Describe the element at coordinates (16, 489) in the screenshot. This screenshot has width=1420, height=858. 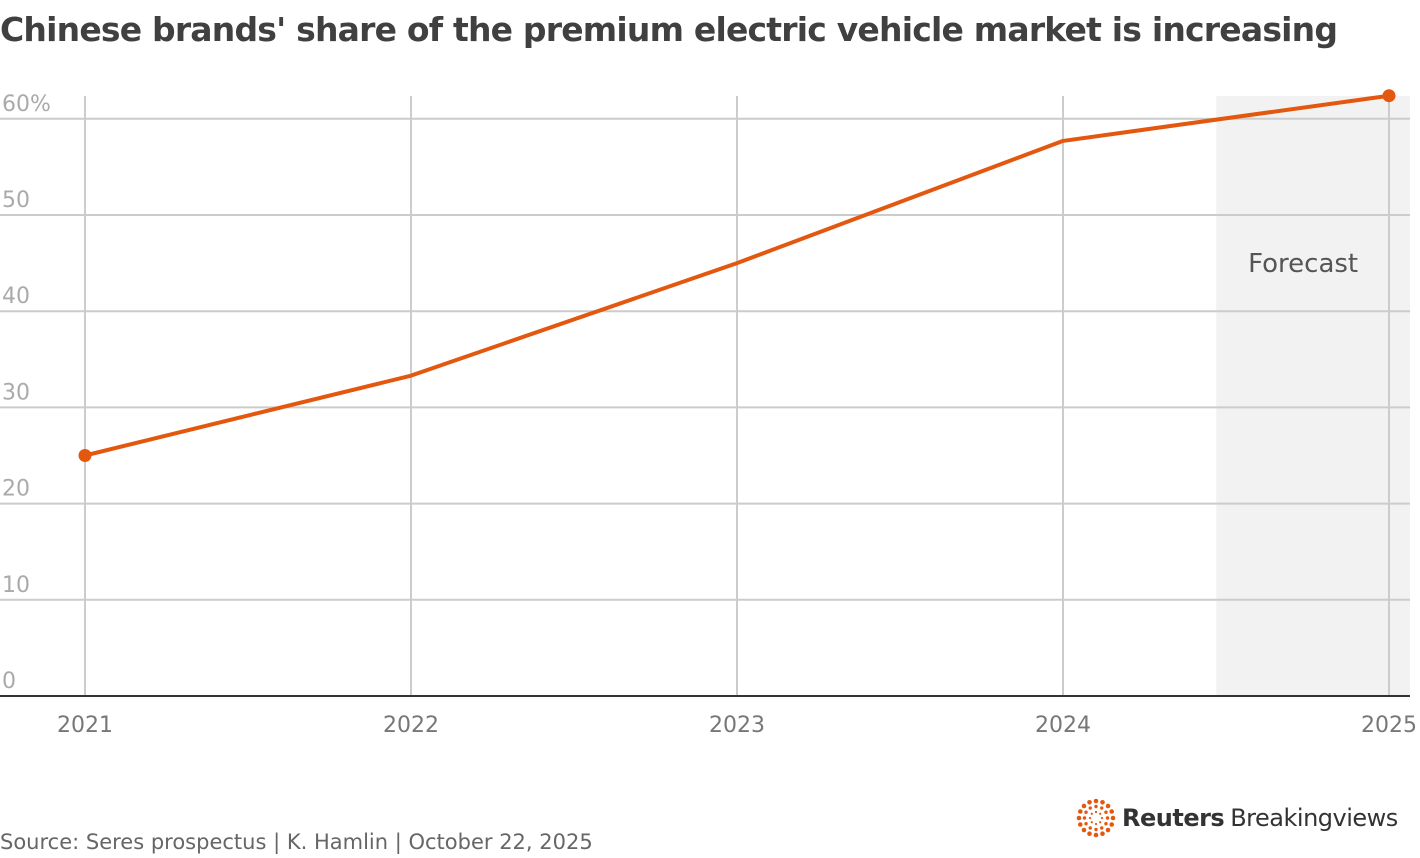
I see `y-tick-label: 20` at that location.